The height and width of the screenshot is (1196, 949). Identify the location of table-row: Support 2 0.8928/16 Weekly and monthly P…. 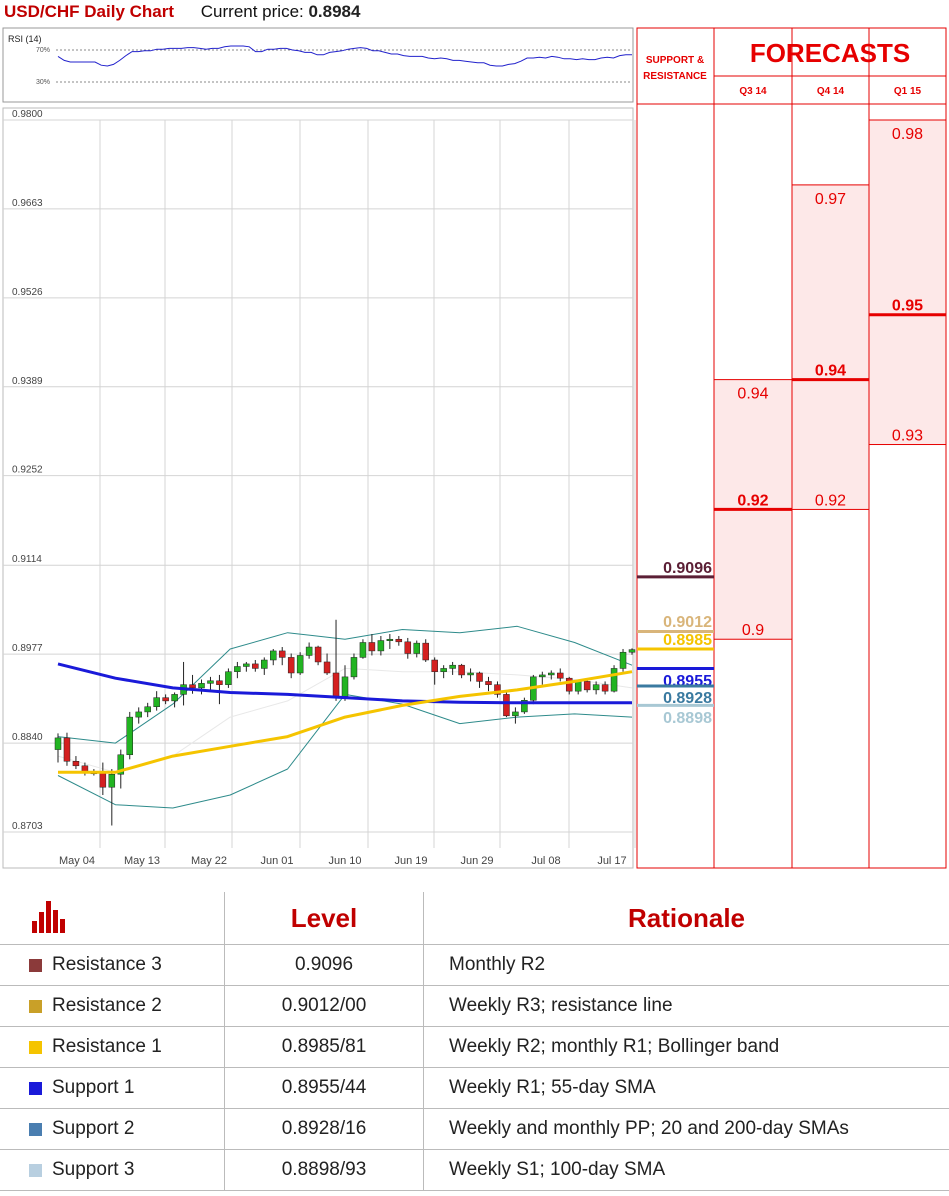
(474, 1129).